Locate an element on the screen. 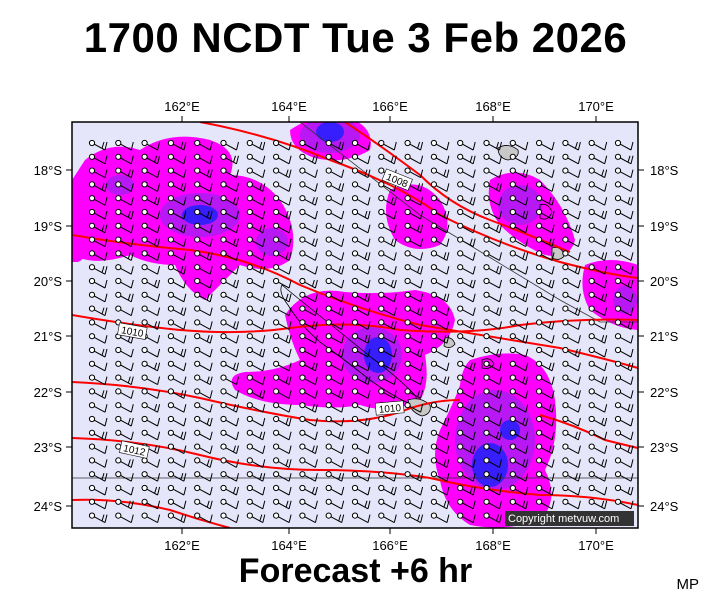 The width and height of the screenshot is (711, 600). lon-label: 164°E is located at coordinates (289, 106).